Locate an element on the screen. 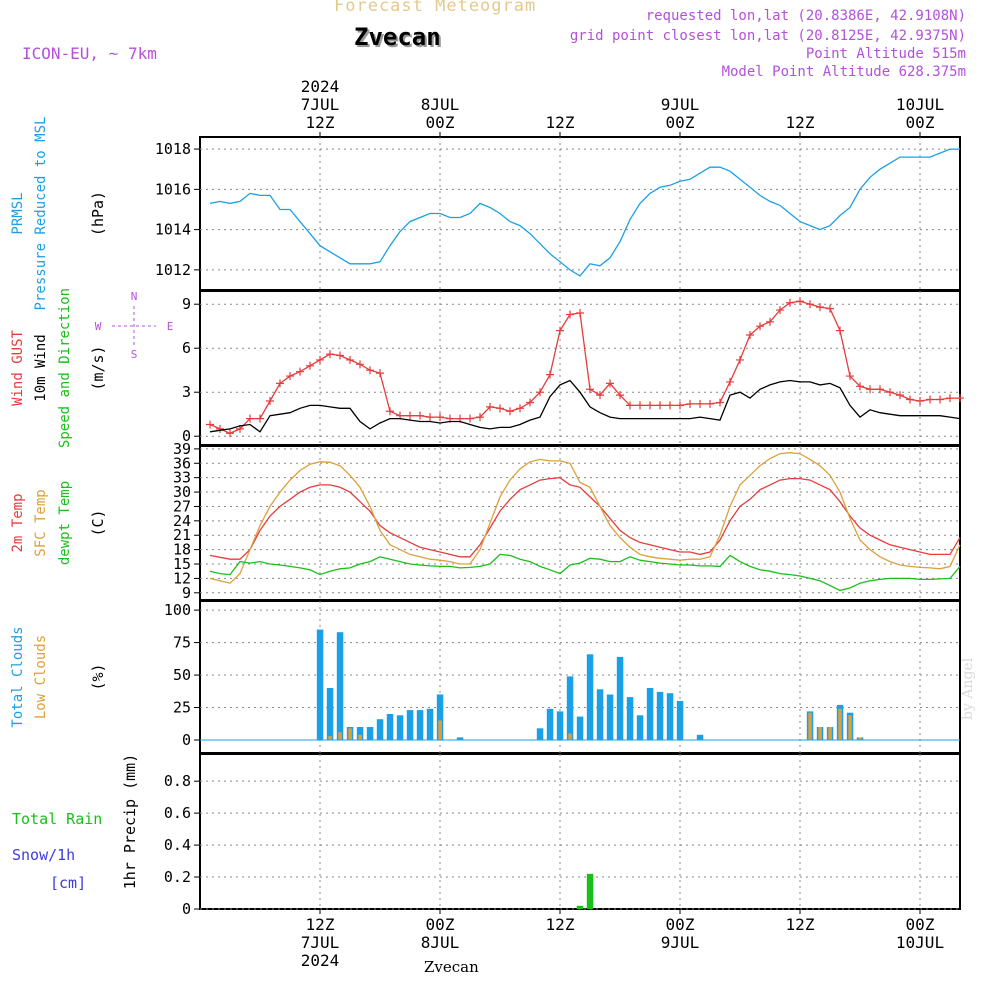 Image resolution: width=1000 pixels, height=1000 pixels. panel-label: Low Clouds is located at coordinates (41, 677).